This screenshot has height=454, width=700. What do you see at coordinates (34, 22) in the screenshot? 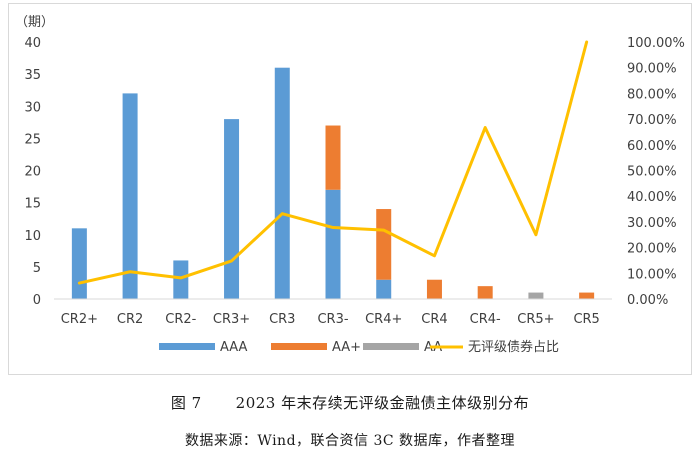
I see `y-axis-unit-label: （期）` at bounding box center [34, 22].